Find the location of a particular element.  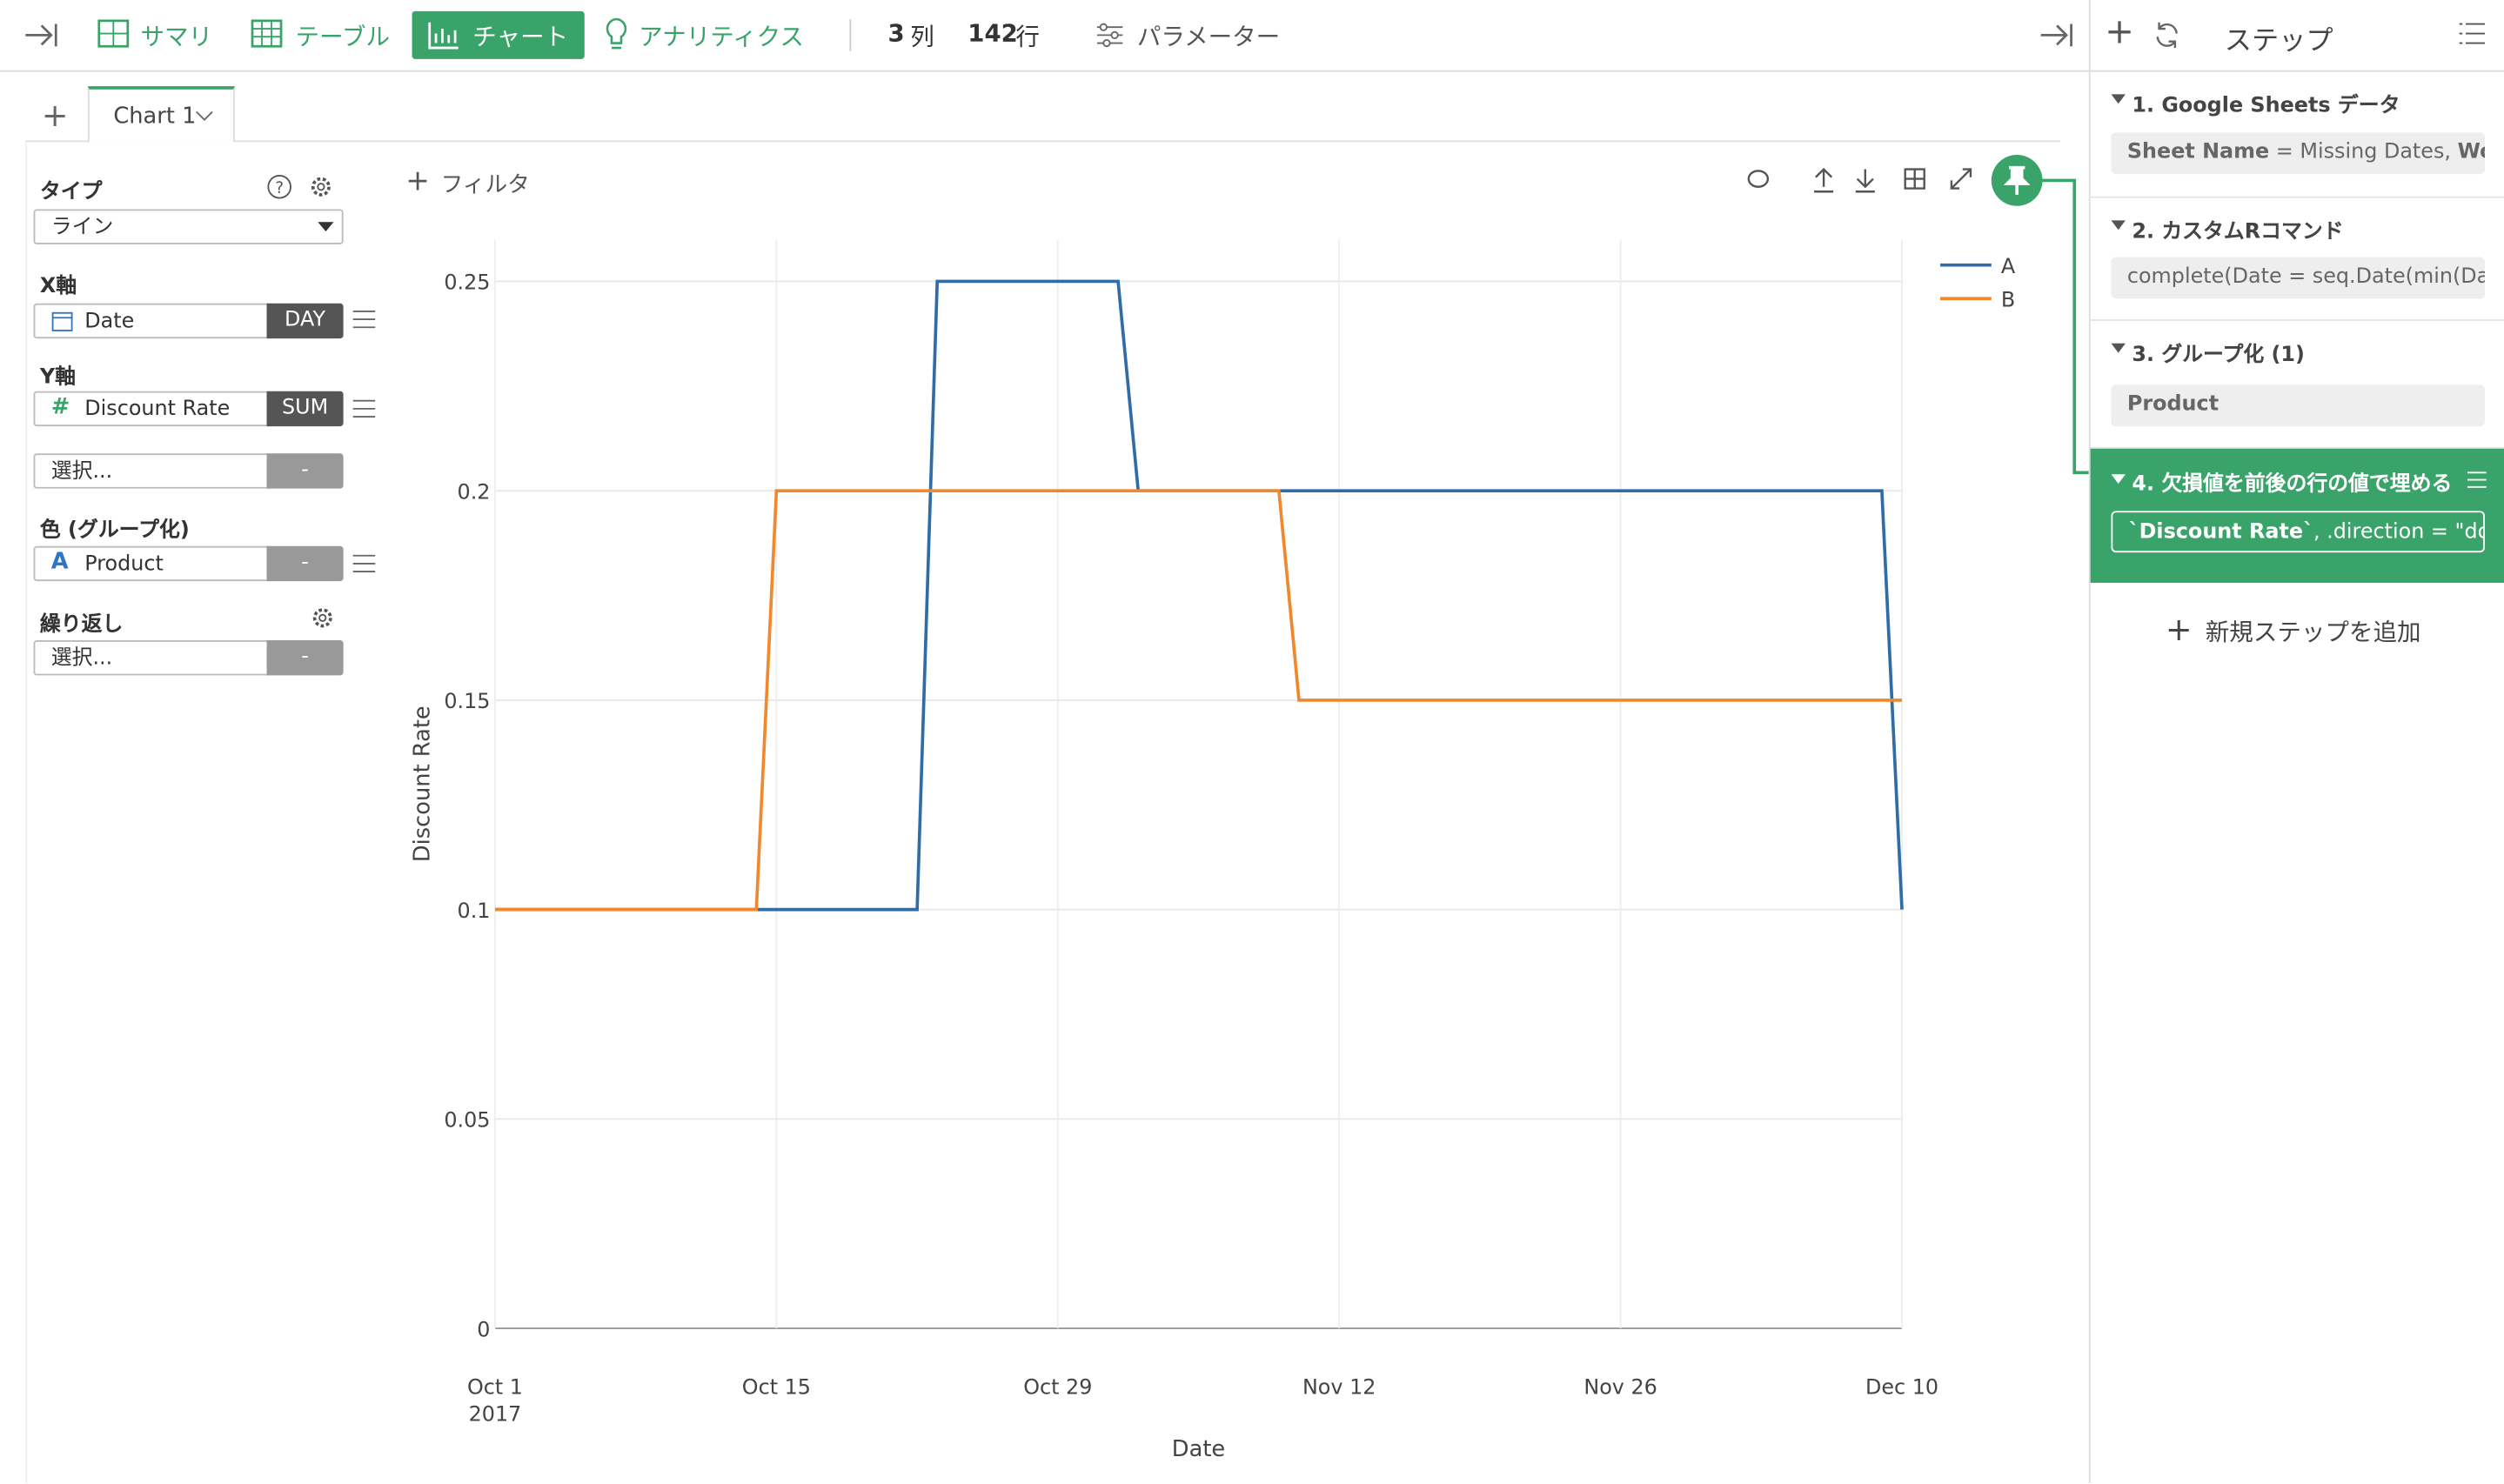

x-tick-label: Nov 26 is located at coordinates (1620, 1386).